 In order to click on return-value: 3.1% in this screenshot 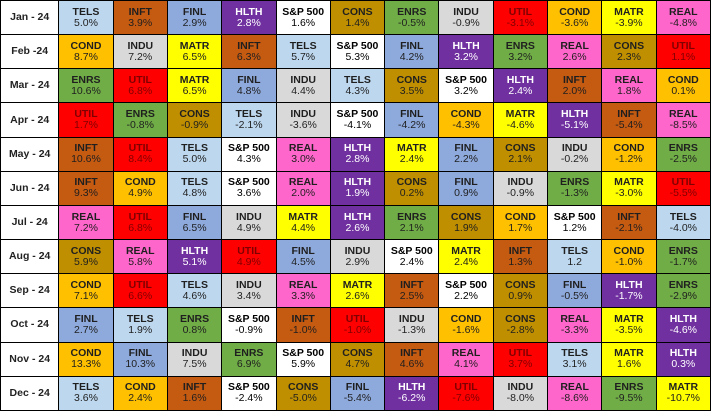, I will do `click(574, 364)`.